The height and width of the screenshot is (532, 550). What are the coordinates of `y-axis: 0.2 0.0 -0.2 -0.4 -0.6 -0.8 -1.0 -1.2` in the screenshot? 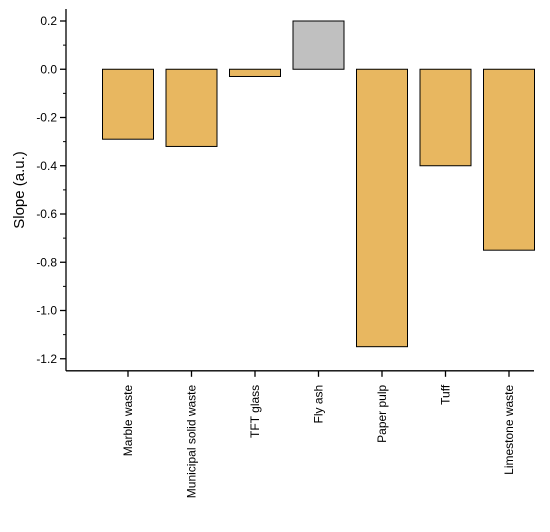 It's located at (51, 189).